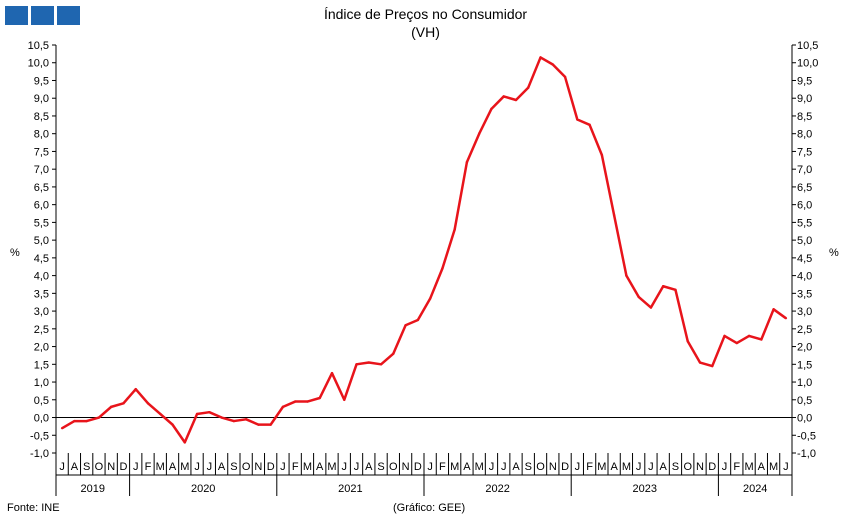  Describe the element at coordinates (41, 206) in the screenshot. I see `y-tick-label-left: 6,0` at that location.